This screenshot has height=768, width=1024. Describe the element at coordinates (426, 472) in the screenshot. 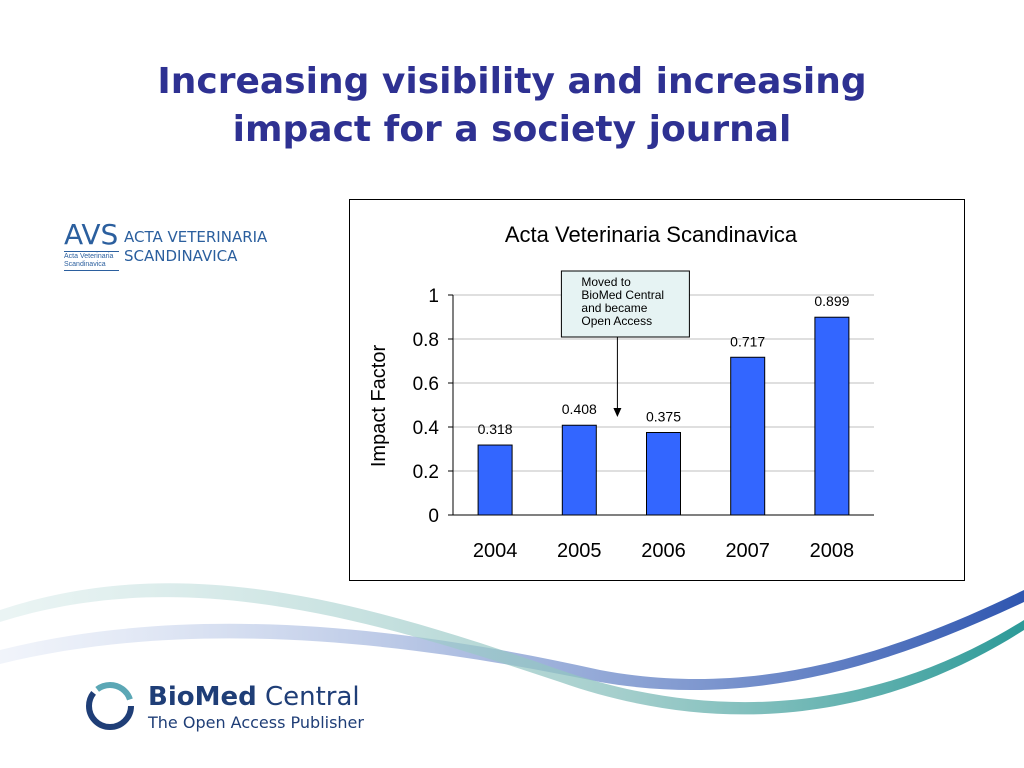

I see `y-tick-label: 0.2` at that location.